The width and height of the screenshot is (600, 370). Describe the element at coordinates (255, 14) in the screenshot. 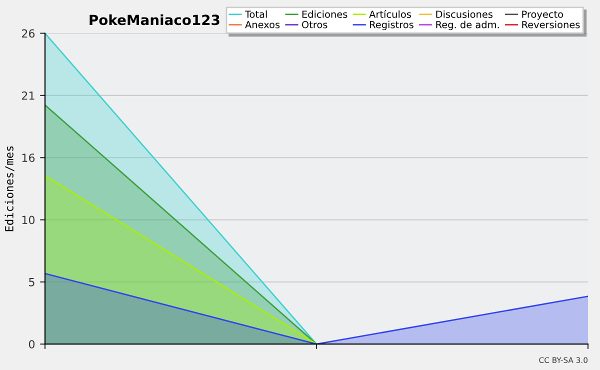

I see `legend-label: Total` at that location.